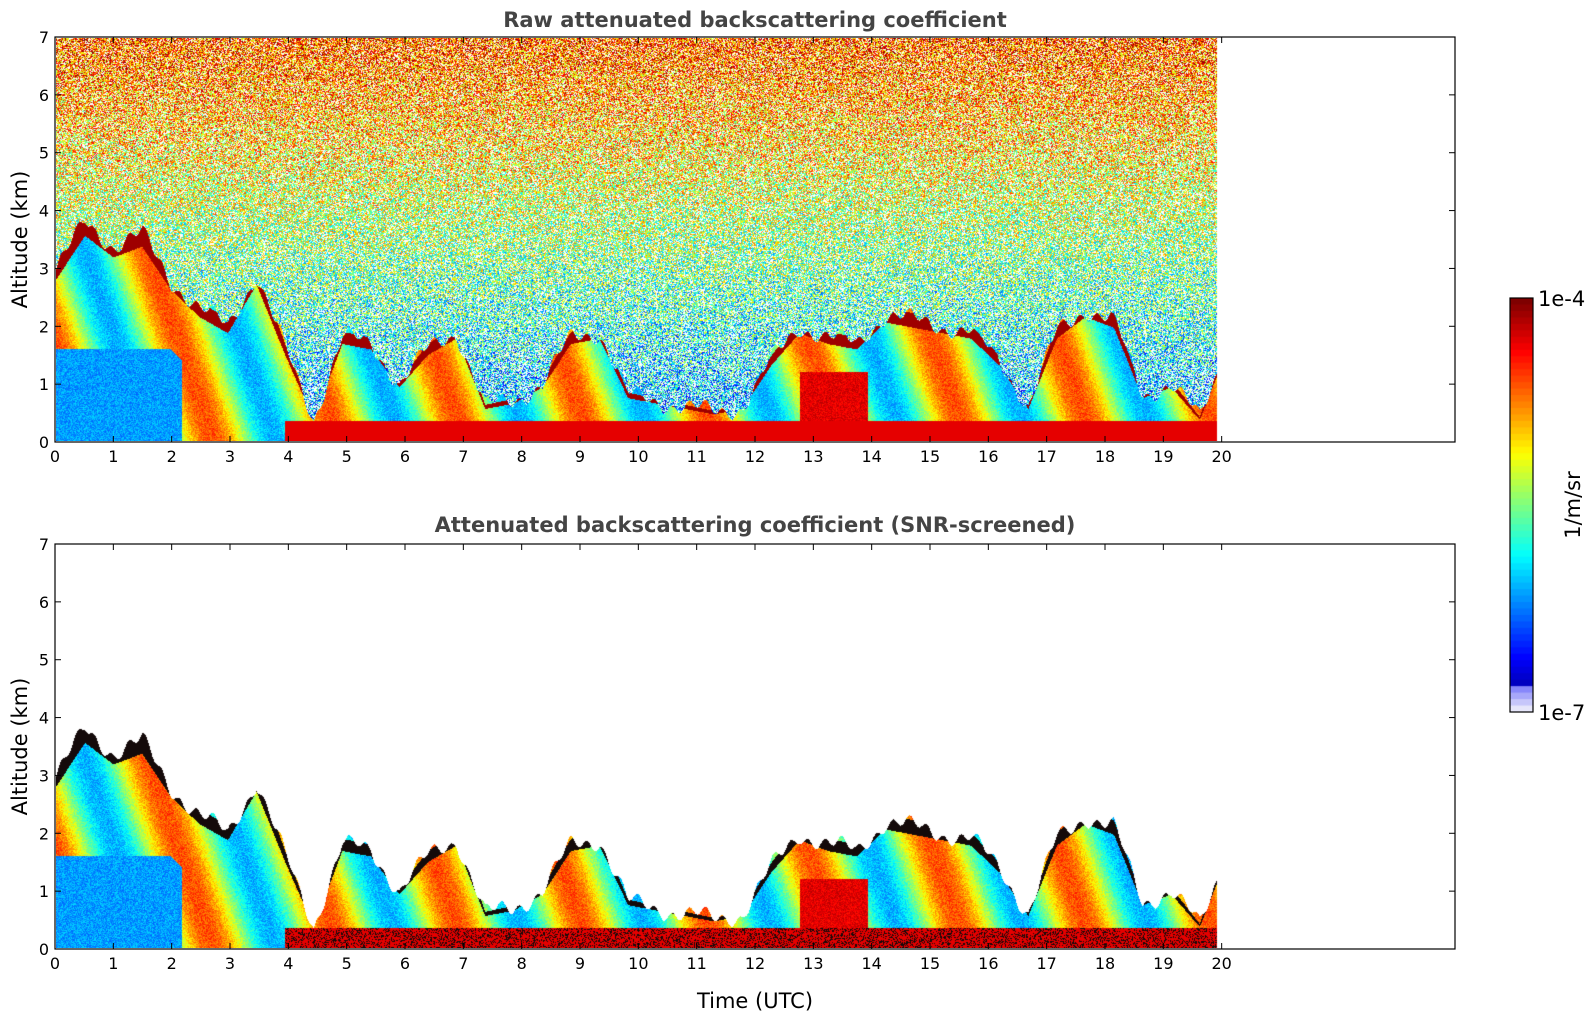 The height and width of the screenshot is (1020, 1595). Describe the element at coordinates (172, 963) in the screenshot. I see `bottom-x-tick-label: 2` at that location.